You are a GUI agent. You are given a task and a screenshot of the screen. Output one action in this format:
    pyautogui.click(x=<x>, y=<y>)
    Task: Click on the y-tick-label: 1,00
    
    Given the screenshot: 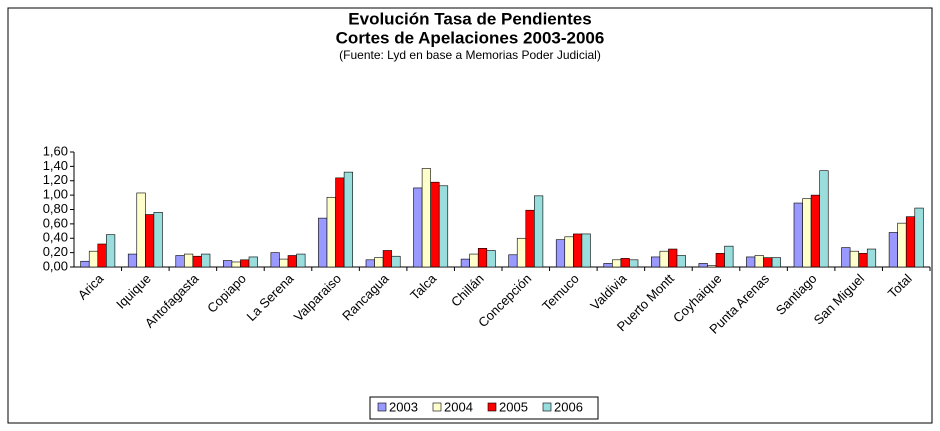 What is the action you would take?
    pyautogui.click(x=55, y=194)
    